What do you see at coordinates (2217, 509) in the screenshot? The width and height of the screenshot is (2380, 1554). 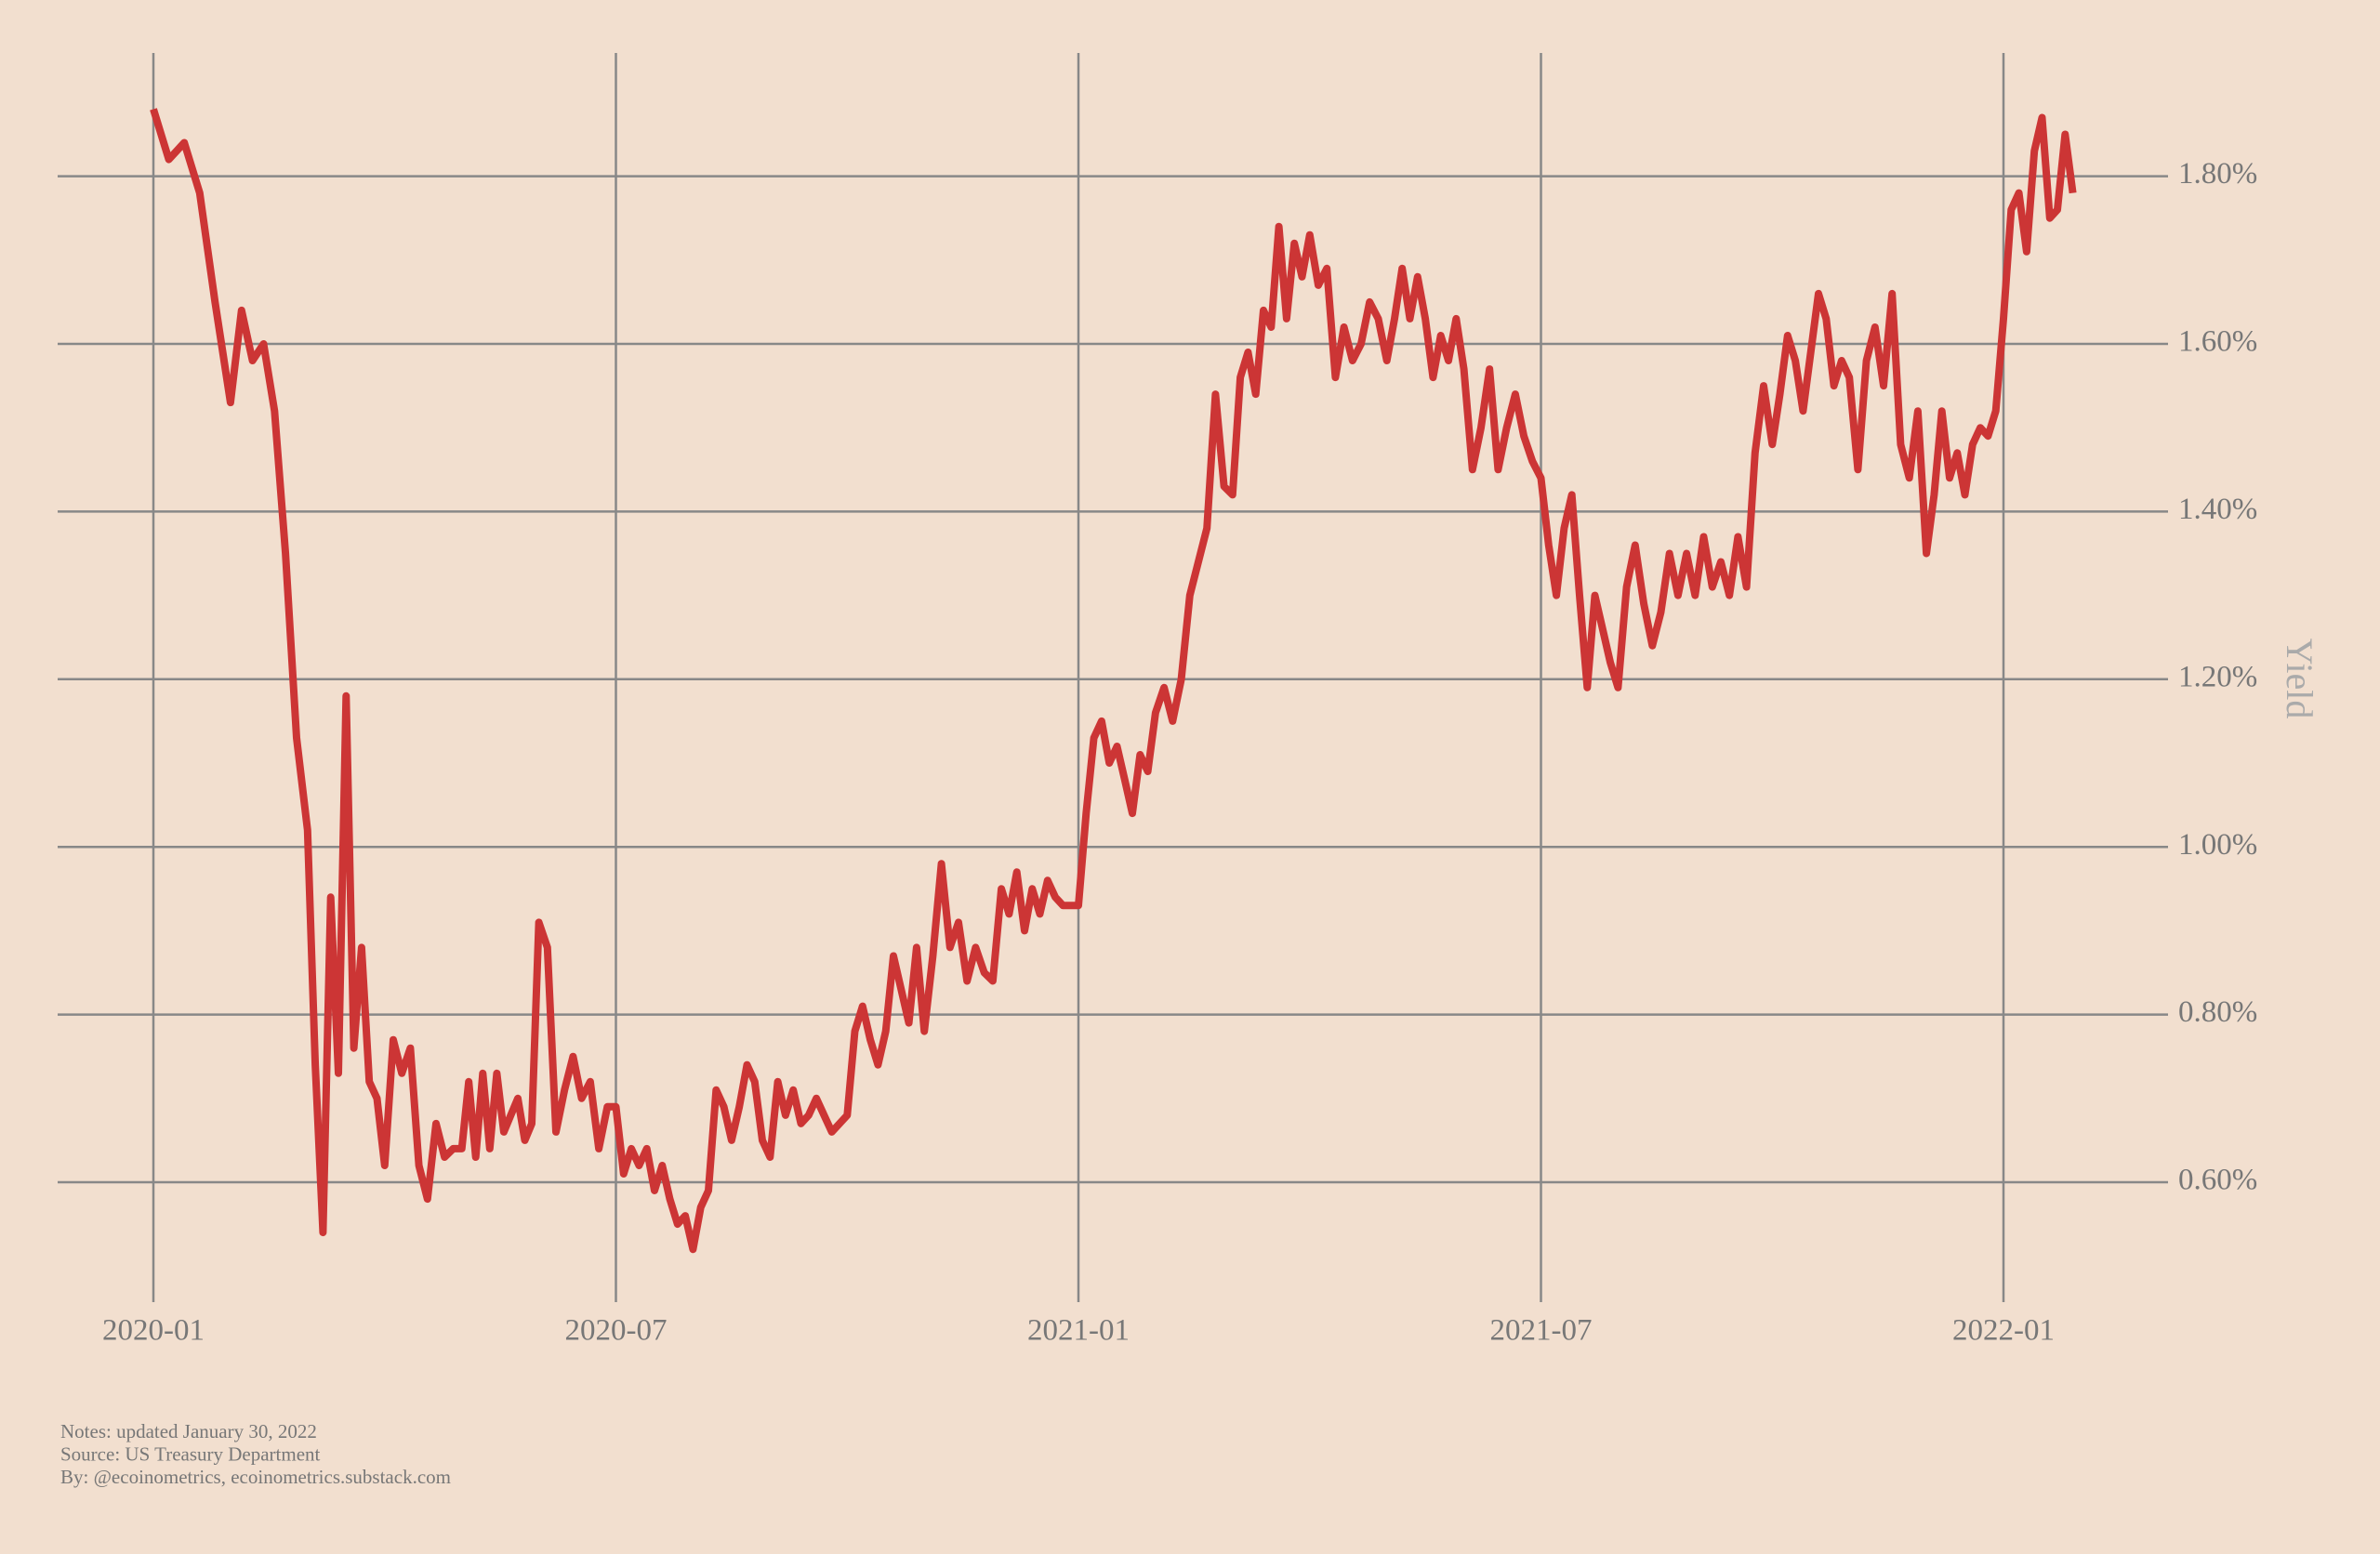 I see `y-tick-label: 1.40%` at bounding box center [2217, 509].